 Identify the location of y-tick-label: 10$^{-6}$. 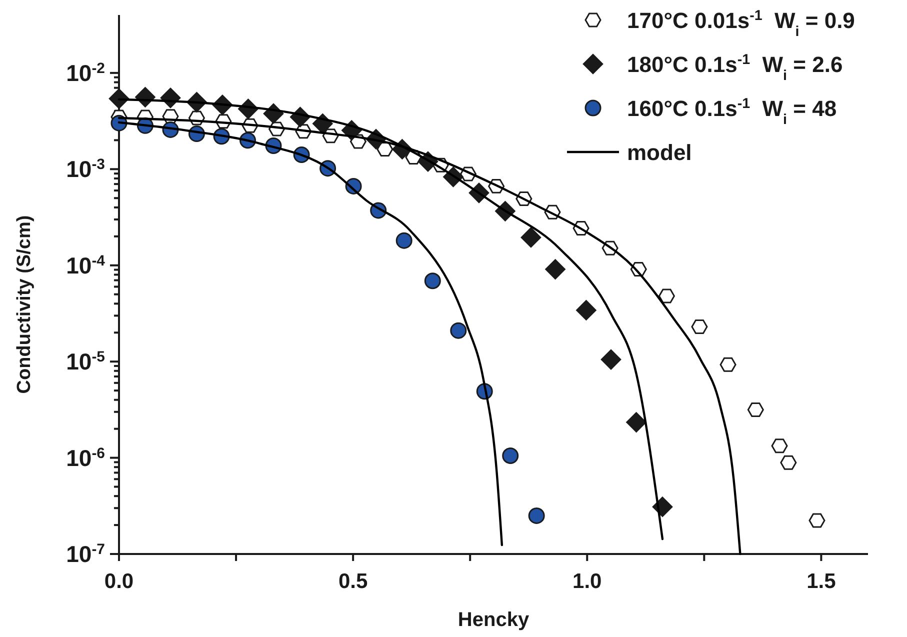
(85, 457).